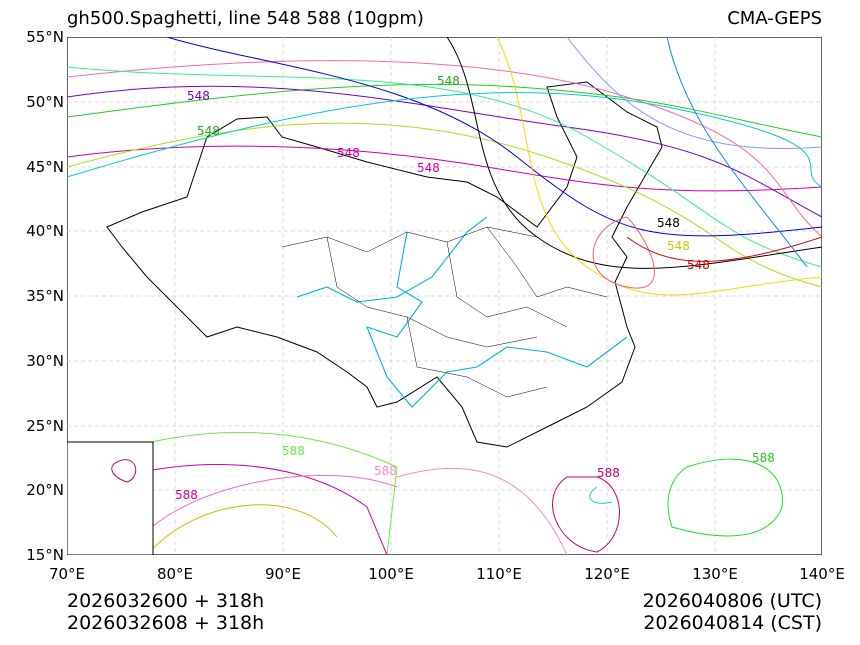 Image resolution: width=860 pixels, height=645 pixels. I want to click on init-cst: 2026032608 + 318h, so click(166, 623).